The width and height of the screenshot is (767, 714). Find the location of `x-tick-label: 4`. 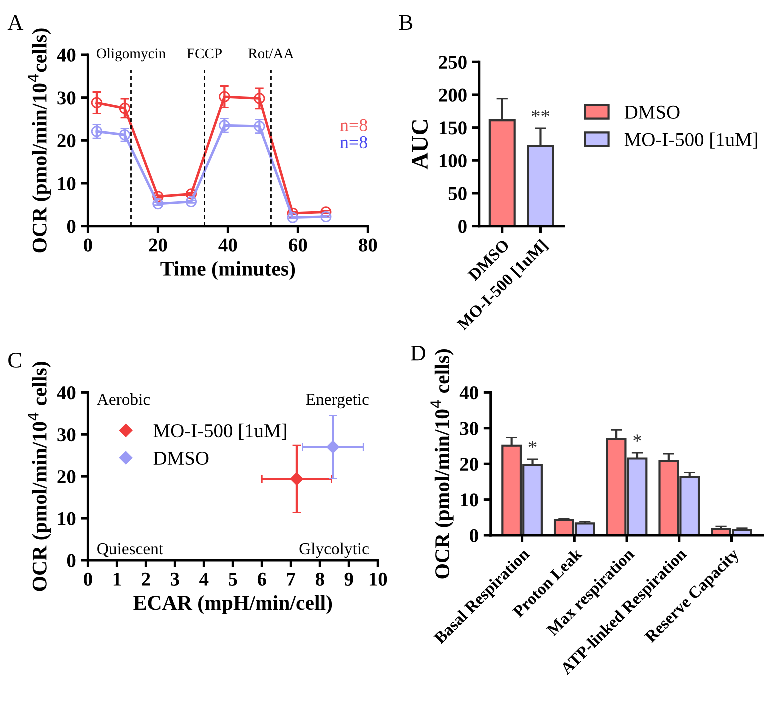

x-tick-label: 4 is located at coordinates (204, 579).